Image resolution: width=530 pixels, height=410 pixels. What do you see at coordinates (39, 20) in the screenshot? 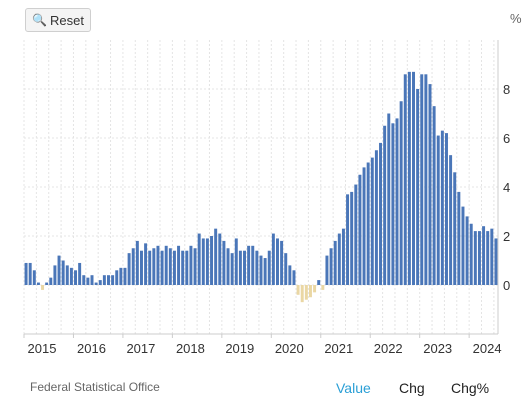
I see `search-icon: 🔍` at bounding box center [39, 20].